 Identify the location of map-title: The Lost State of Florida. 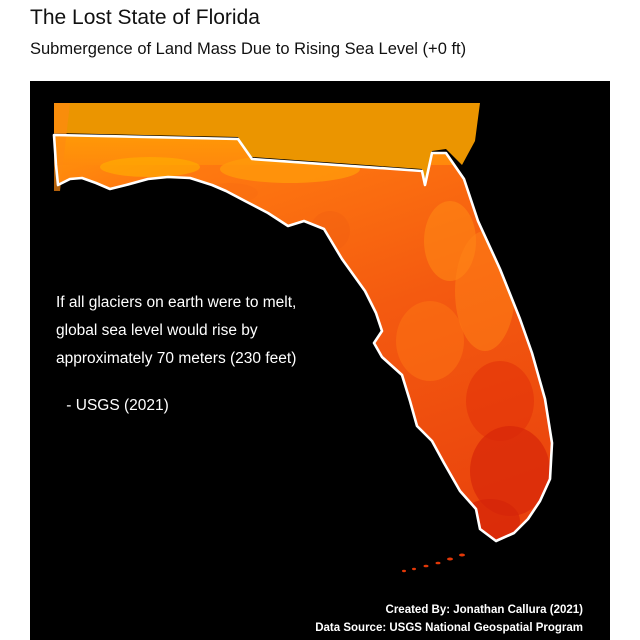
(145, 17).